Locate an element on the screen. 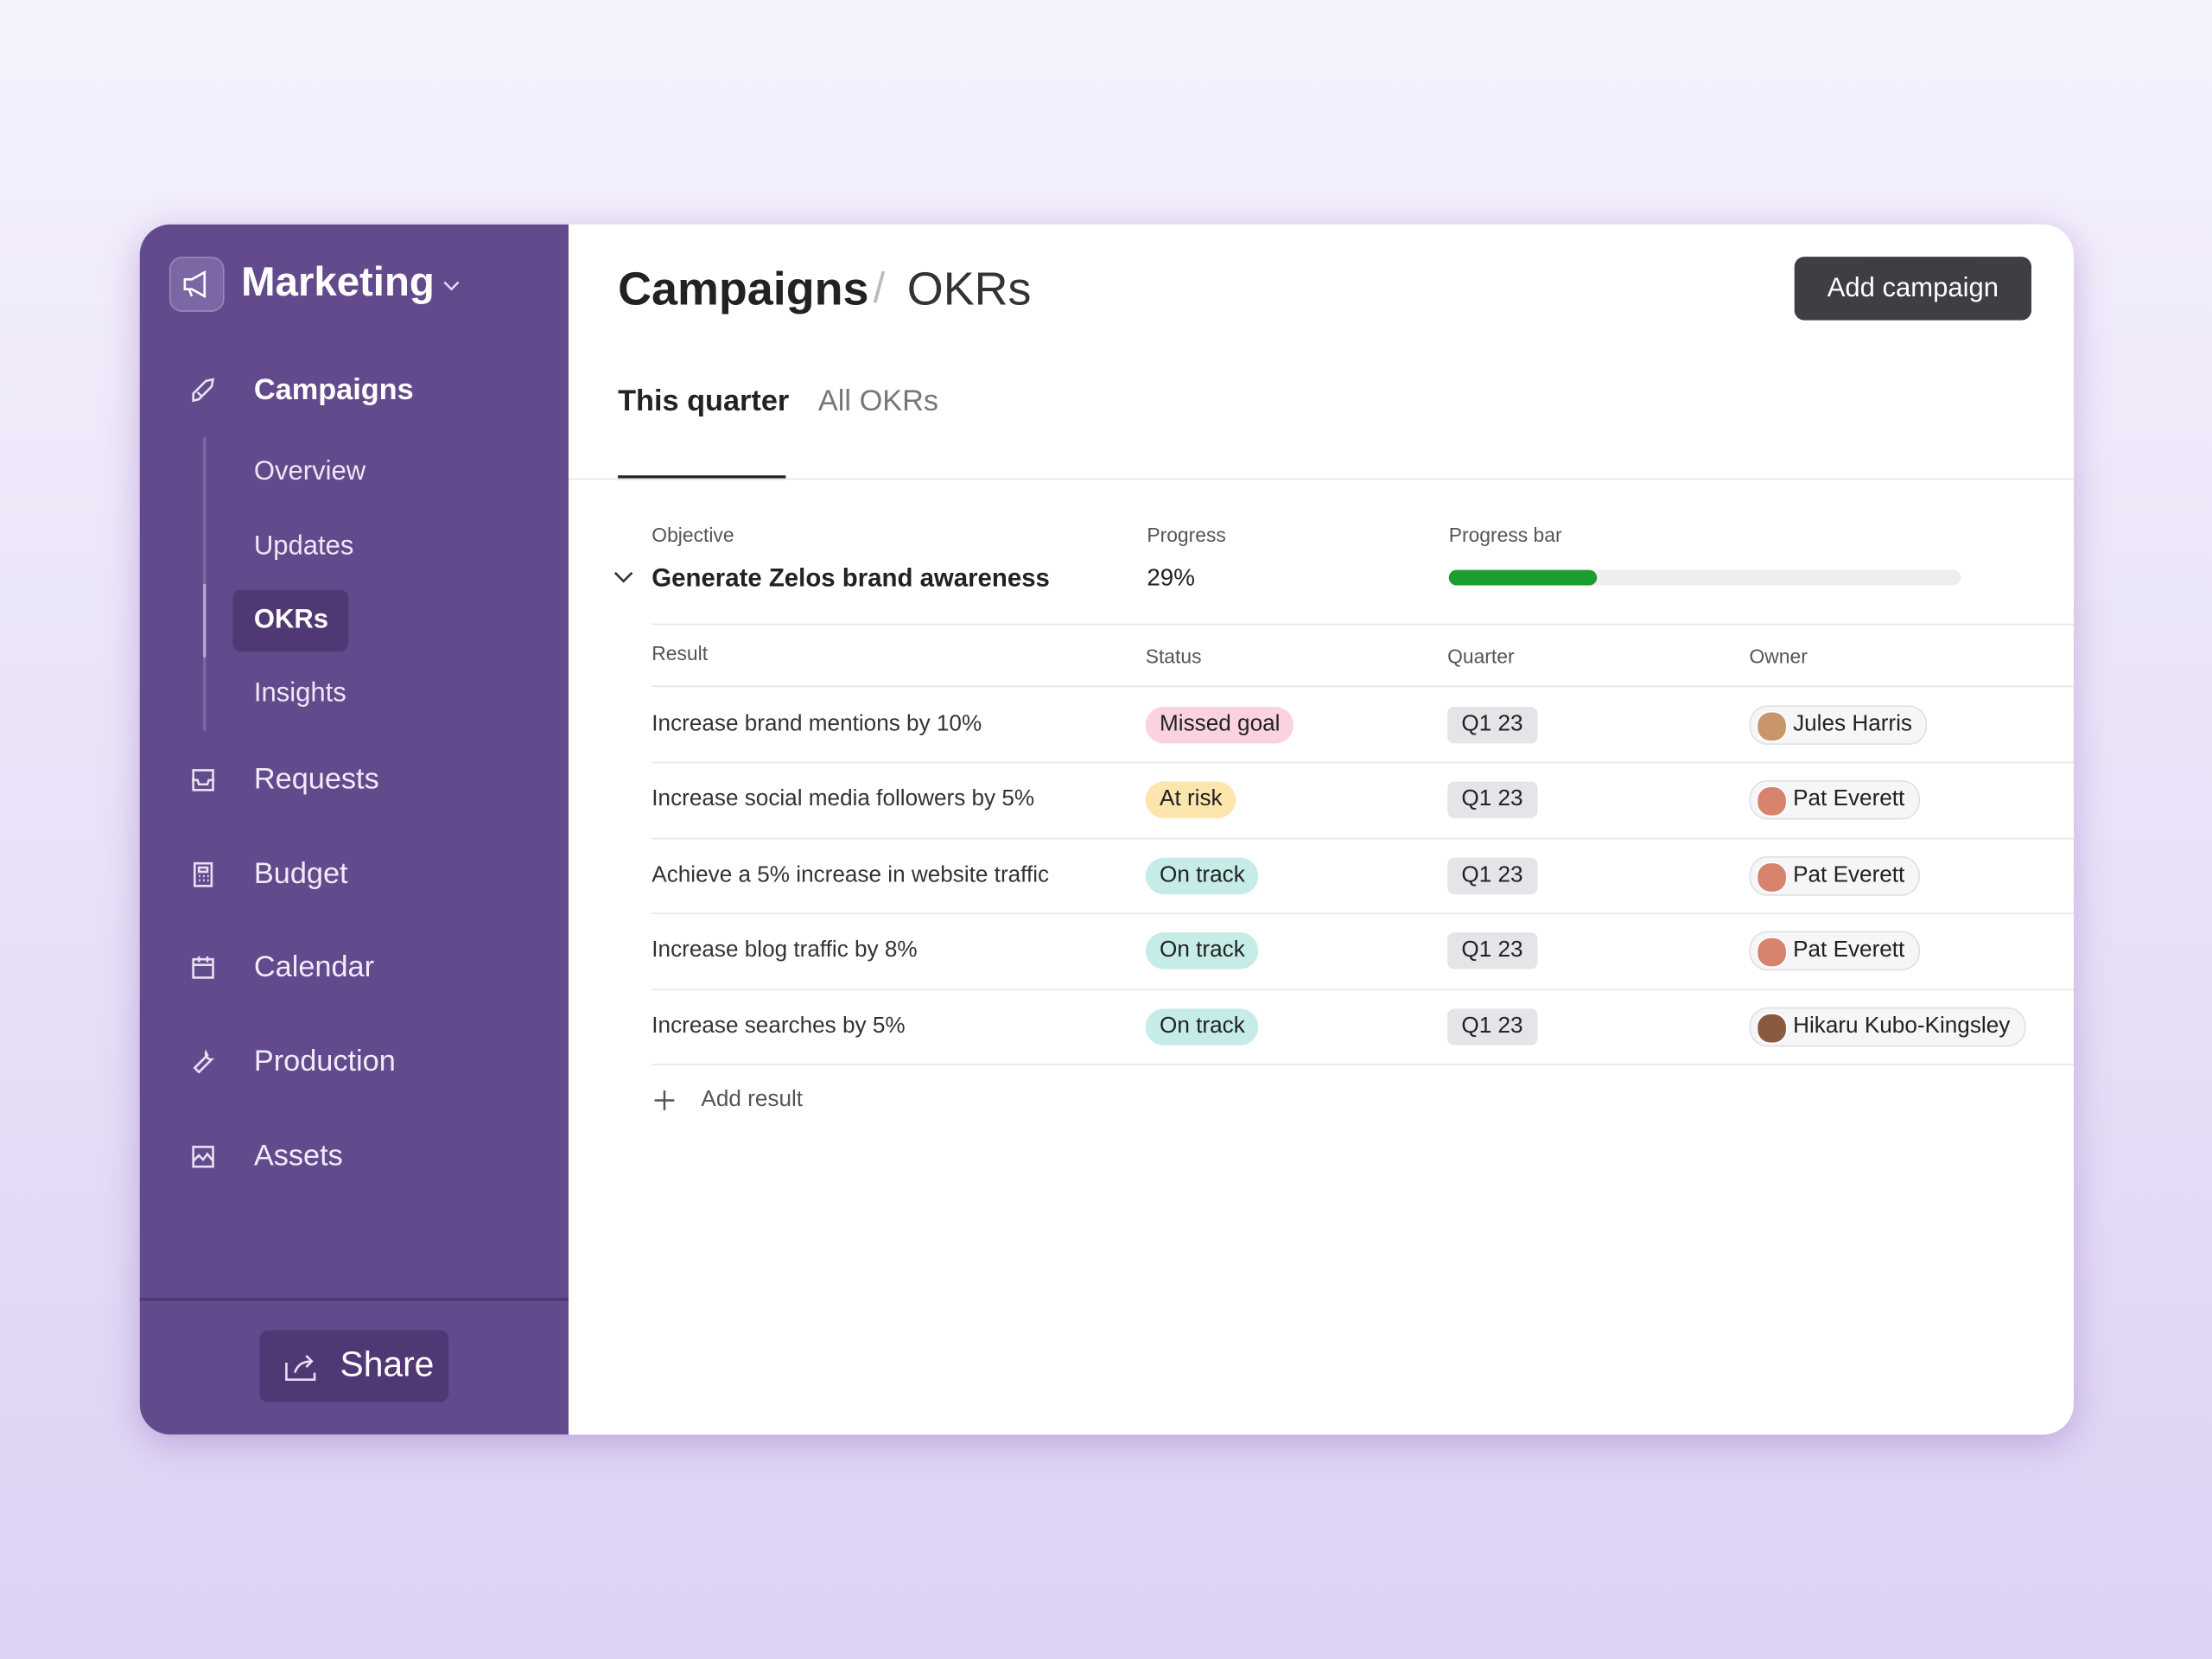  active-highlight is located at coordinates (290, 620).